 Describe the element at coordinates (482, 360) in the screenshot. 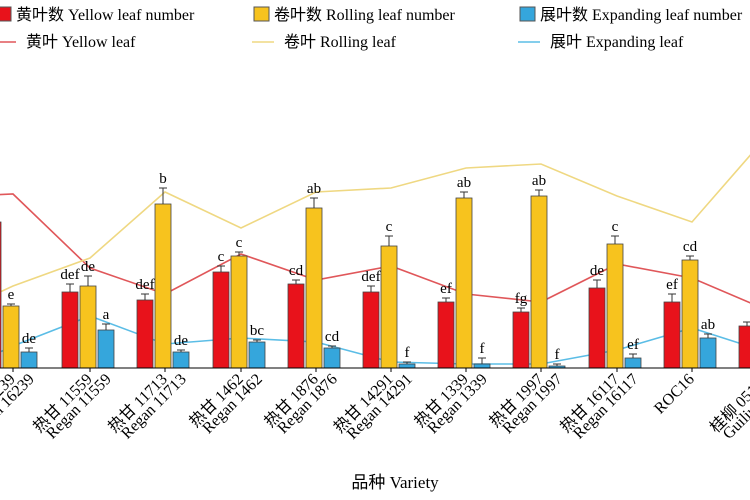

I see `error-bar-s2-c6` at that location.